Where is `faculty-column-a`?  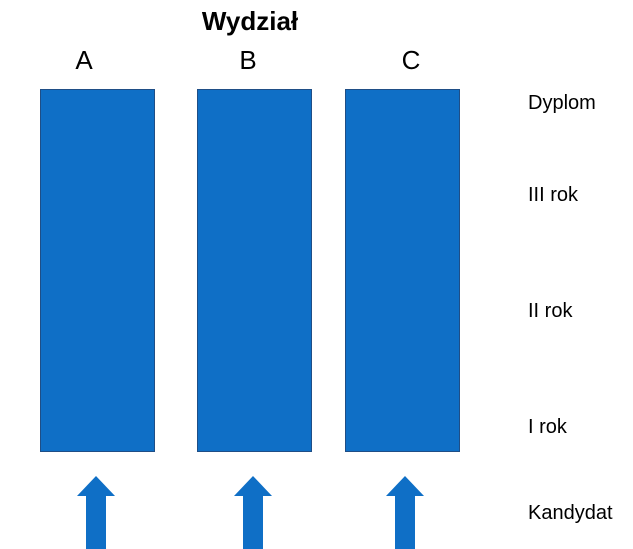 faculty-column-a is located at coordinates (97, 270).